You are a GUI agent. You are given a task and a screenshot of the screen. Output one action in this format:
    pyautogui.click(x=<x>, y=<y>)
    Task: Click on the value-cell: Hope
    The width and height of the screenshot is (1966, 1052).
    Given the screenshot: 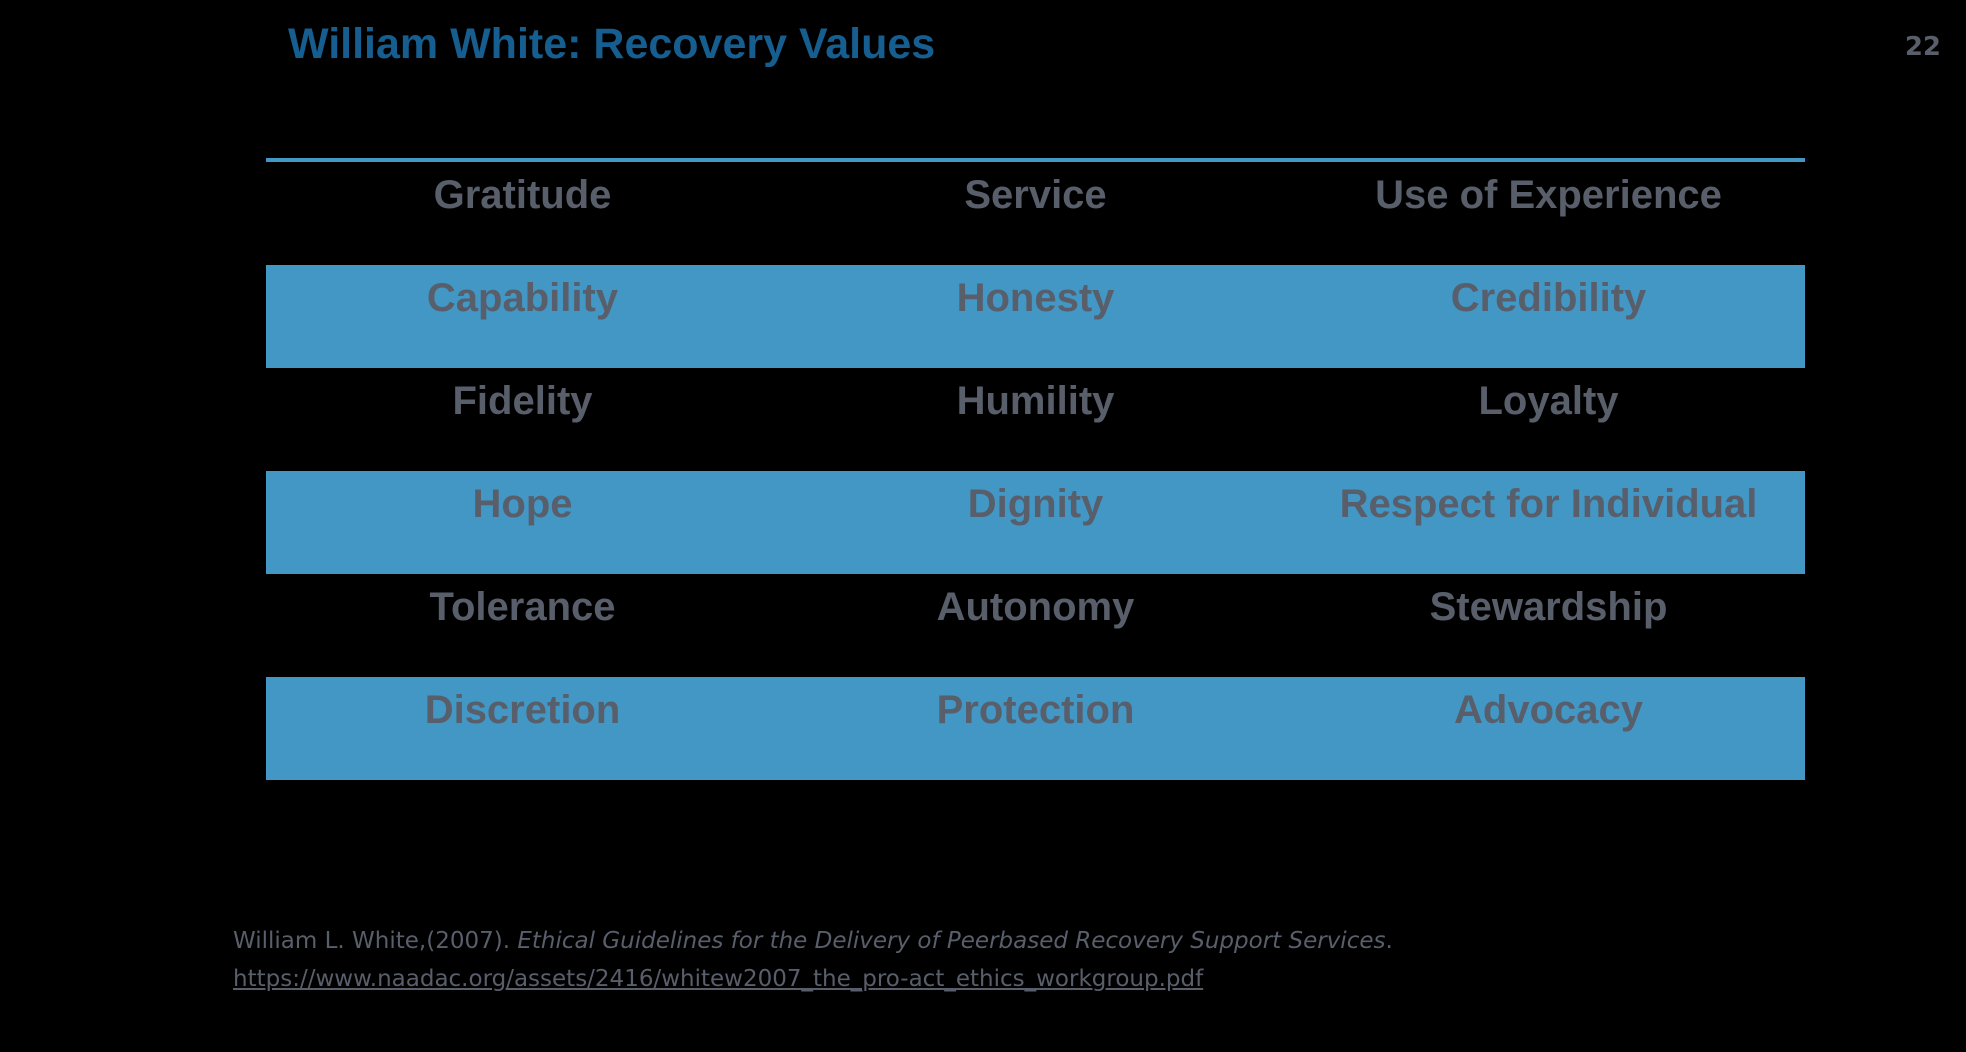 What is the action you would take?
    pyautogui.click(x=522, y=504)
    